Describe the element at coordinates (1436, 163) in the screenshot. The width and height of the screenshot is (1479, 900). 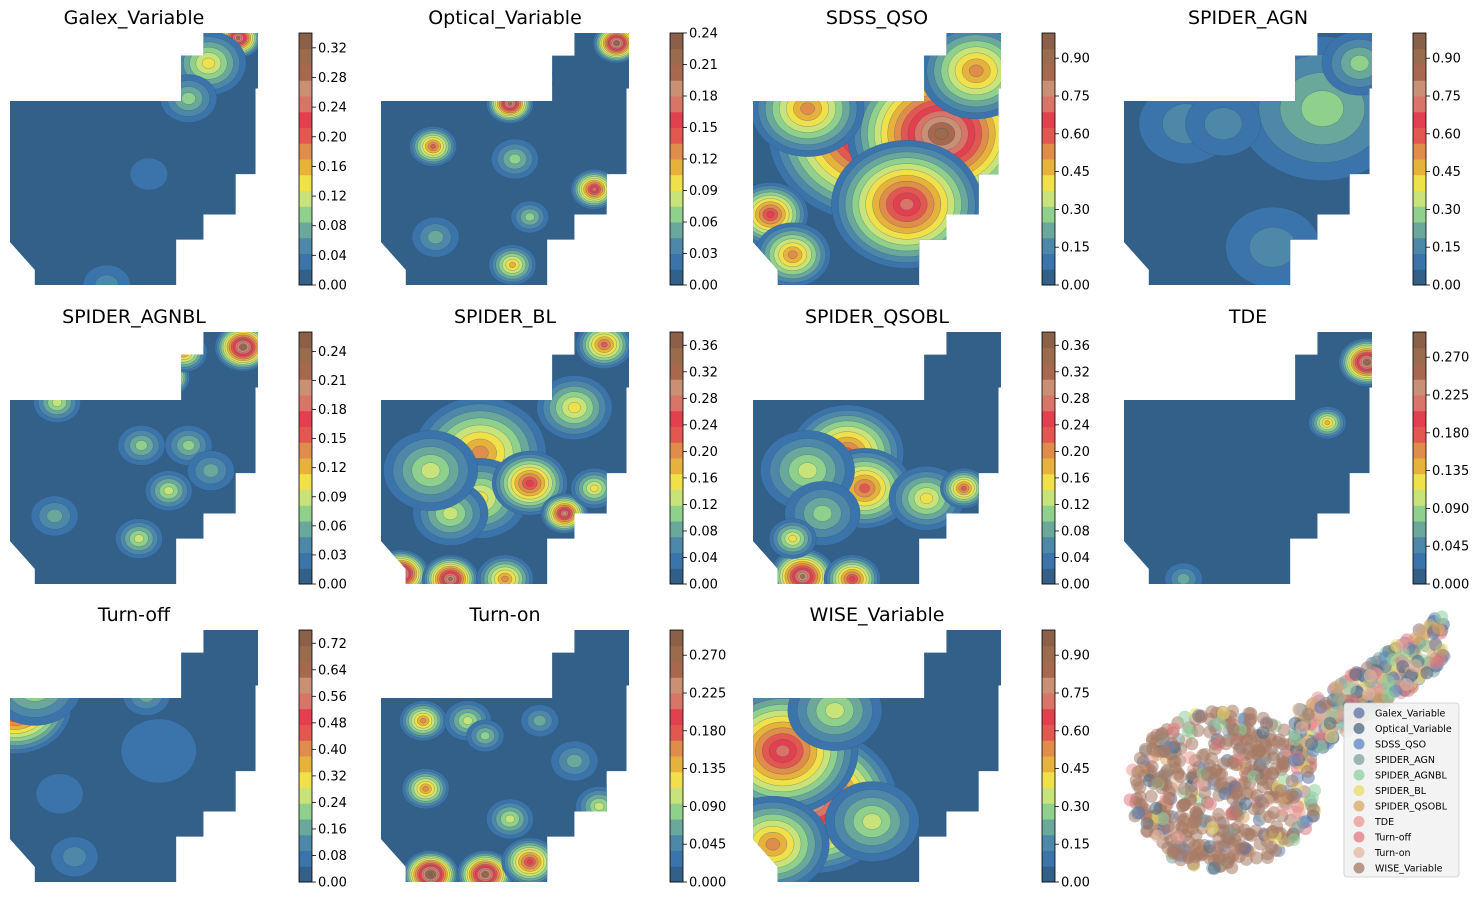
I see `colorbar: 0.00 0.15 0.30 0.45 0.60 0.75 0.90` at that location.